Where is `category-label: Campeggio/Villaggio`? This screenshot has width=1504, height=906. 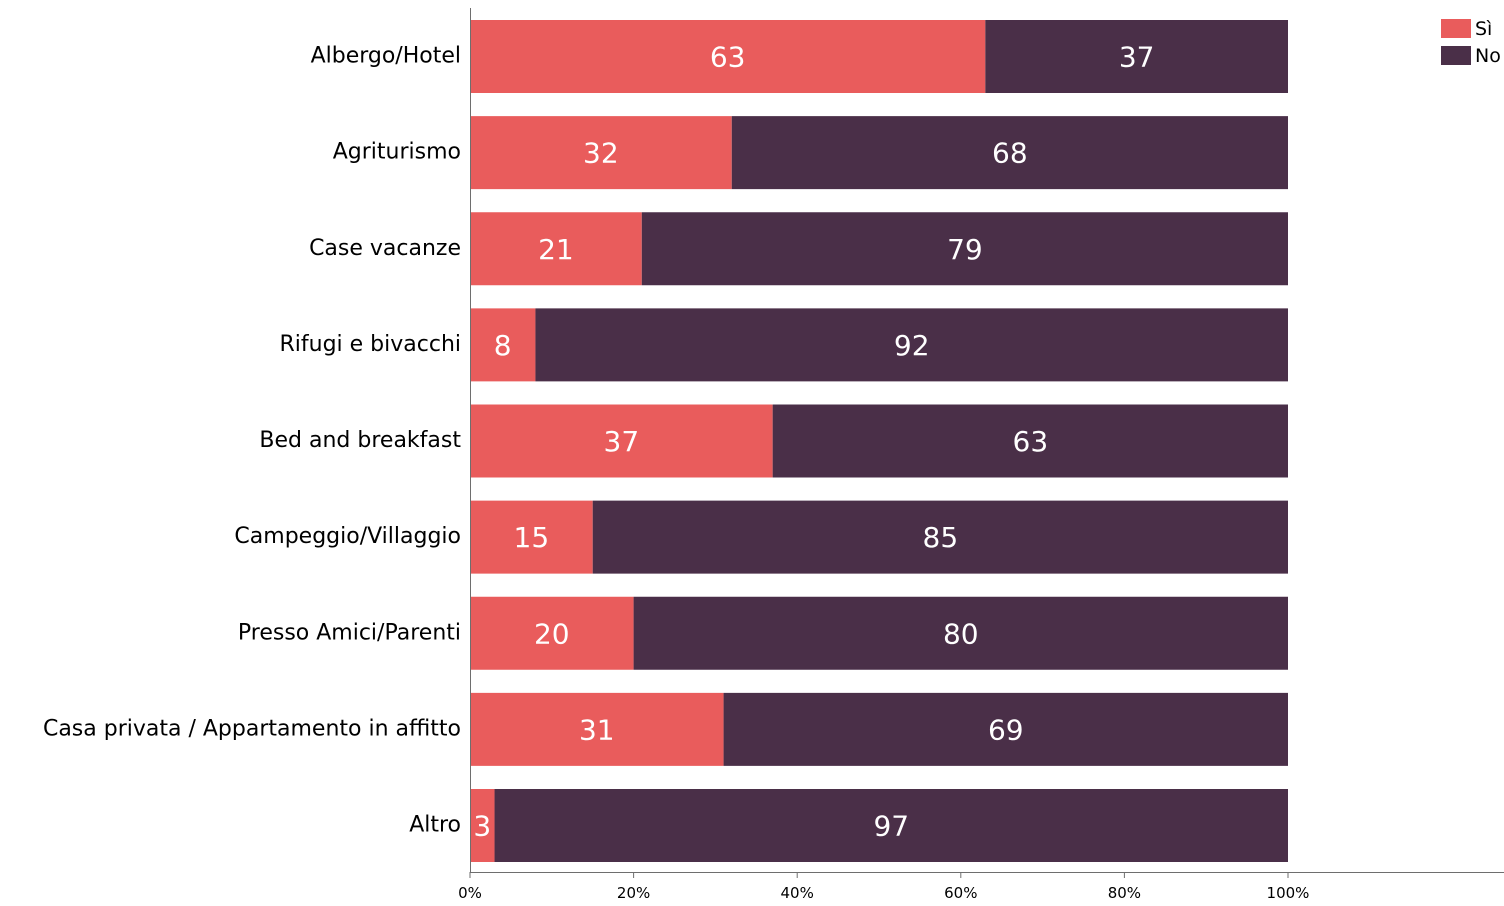 category-label: Campeggio/Villaggio is located at coordinates (347, 536).